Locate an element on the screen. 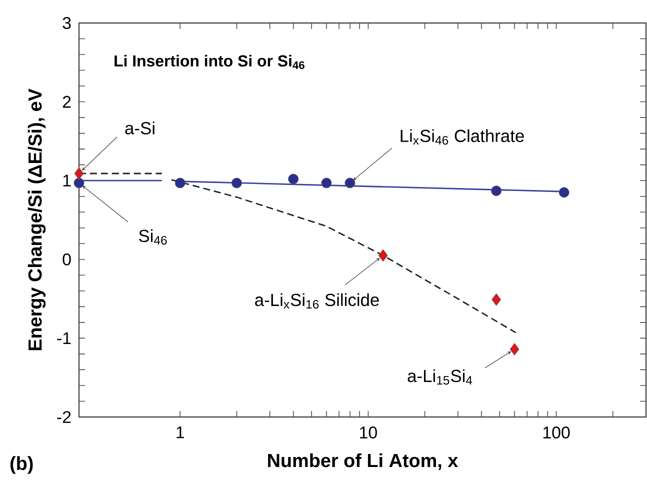 The width and height of the screenshot is (647, 493). x-tick-label: 100 is located at coordinates (556, 432).